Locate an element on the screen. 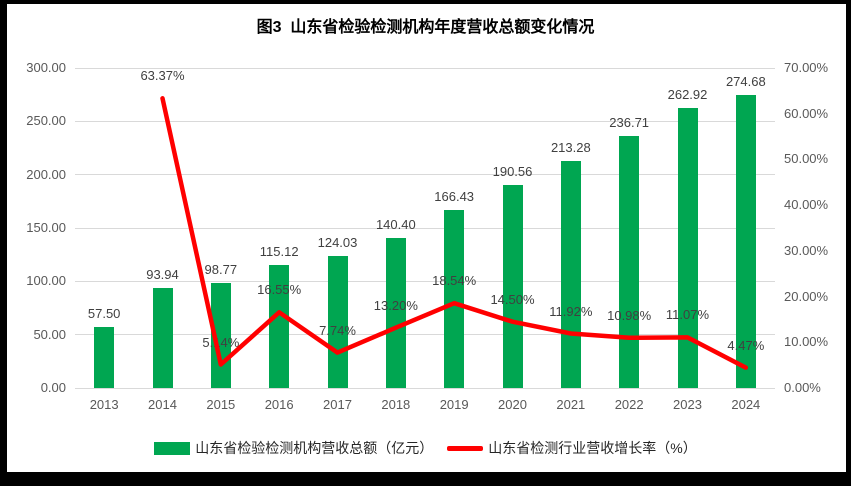 The width and height of the screenshot is (851, 486). x-axis-year-label: 2023 is located at coordinates (687, 404).